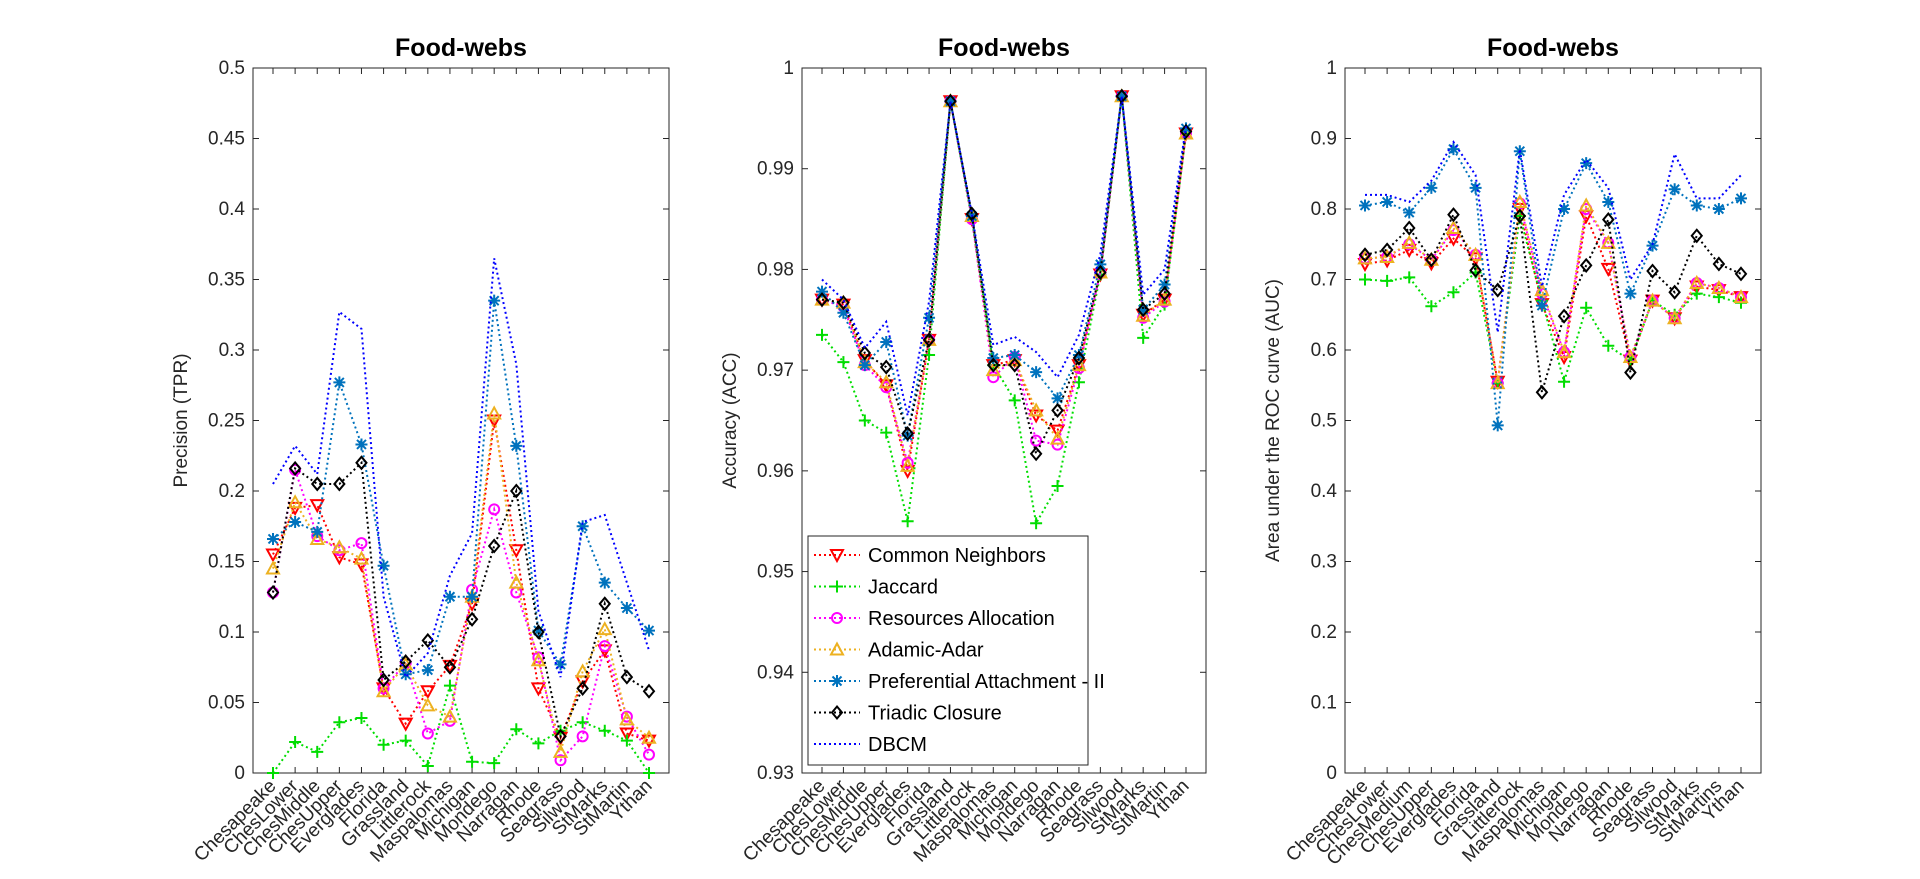 The image size is (1920, 879). What do you see at coordinates (1324, 209) in the screenshot?
I see `y-tick-label: 0.8` at bounding box center [1324, 209].